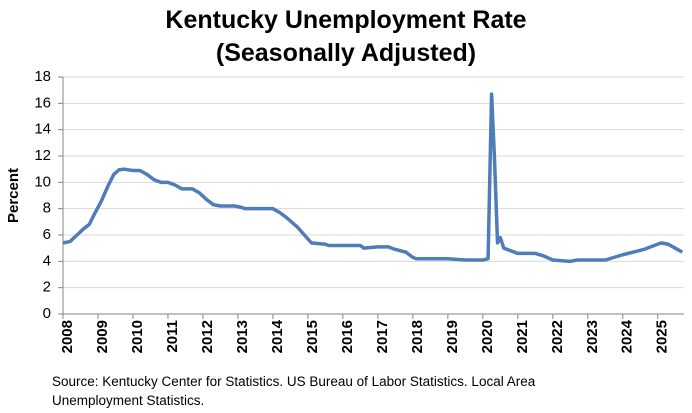 This screenshot has width=692, height=413. What do you see at coordinates (42, 76) in the screenshot?
I see `y-tick-label: 18` at bounding box center [42, 76].